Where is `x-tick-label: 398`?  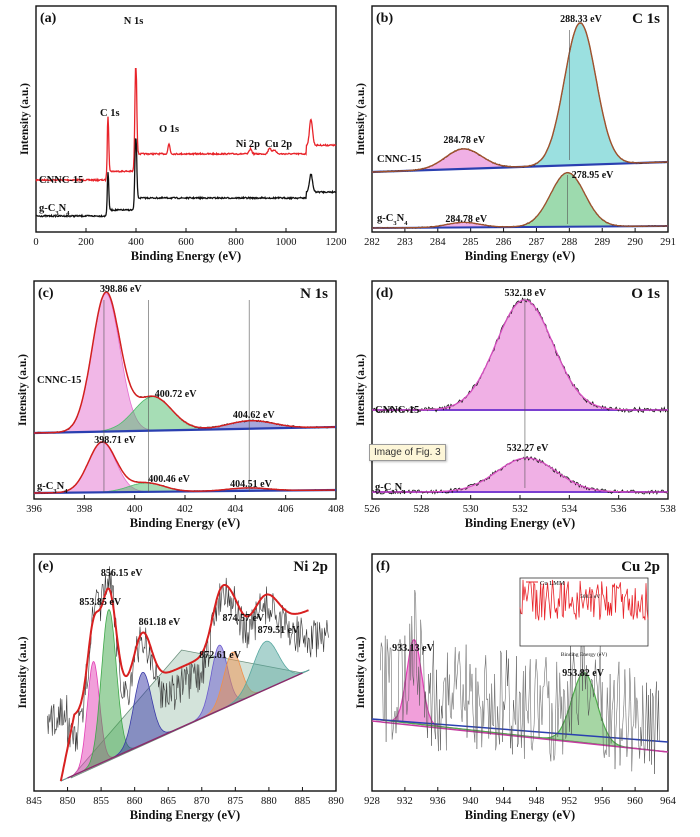
x-tick-label: 398 is located at coordinates (84, 509).